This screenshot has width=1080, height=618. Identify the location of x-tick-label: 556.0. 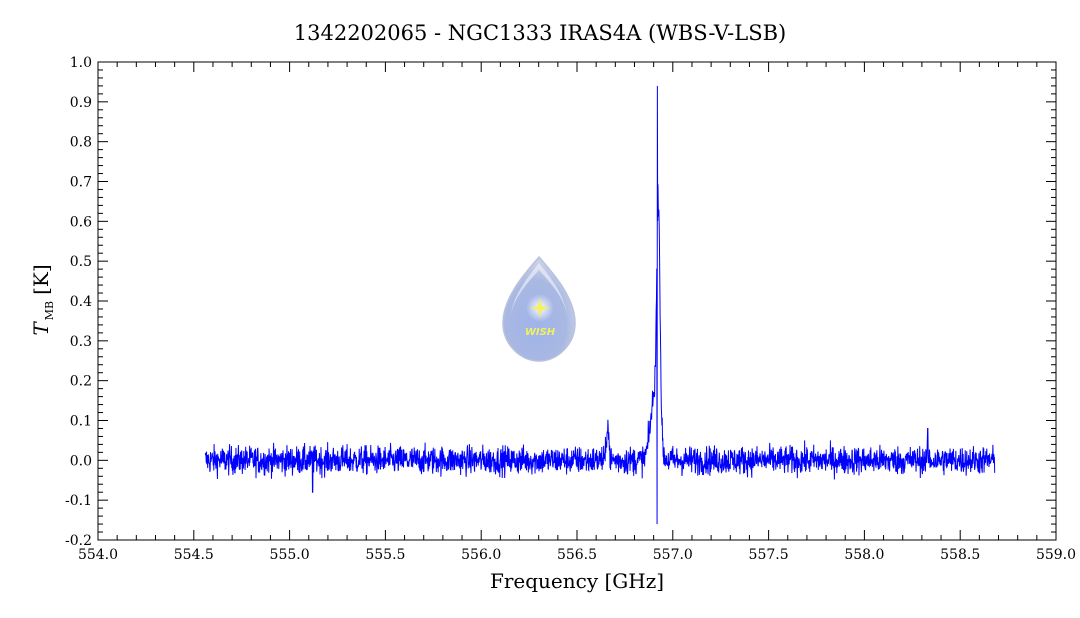
(481, 555).